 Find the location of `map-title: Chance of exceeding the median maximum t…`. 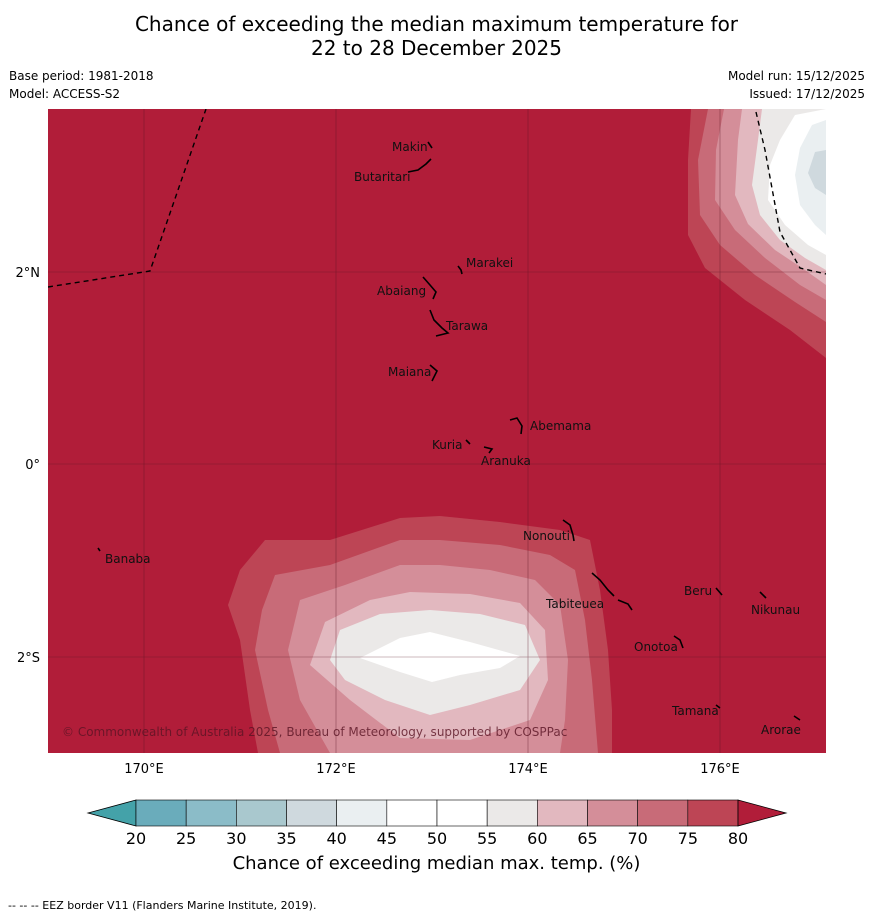

map-title: Chance of exceeding the median maximum t… is located at coordinates (436, 36).